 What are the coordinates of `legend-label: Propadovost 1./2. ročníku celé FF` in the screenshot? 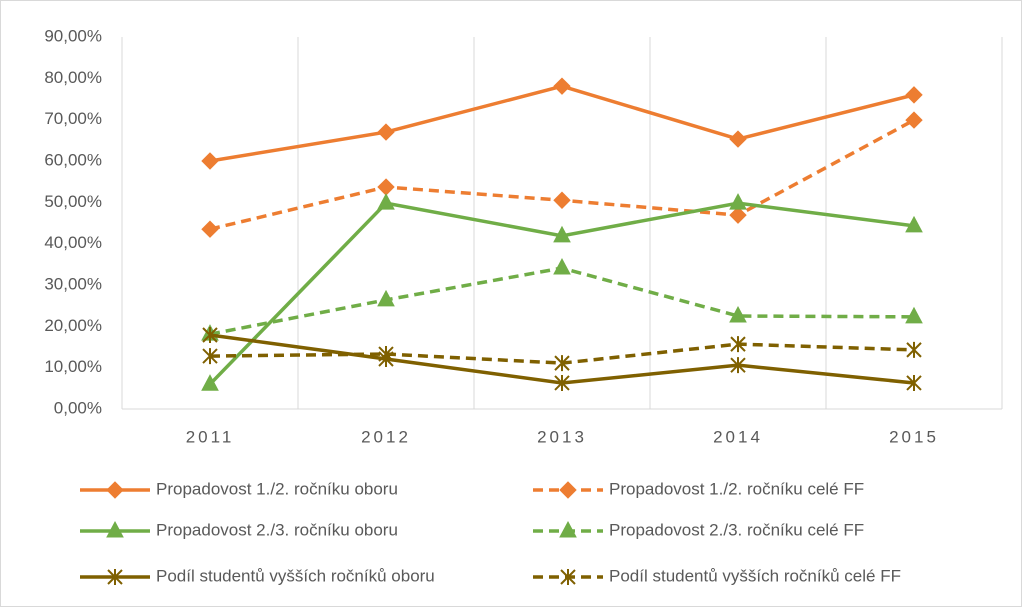 It's located at (736, 488).